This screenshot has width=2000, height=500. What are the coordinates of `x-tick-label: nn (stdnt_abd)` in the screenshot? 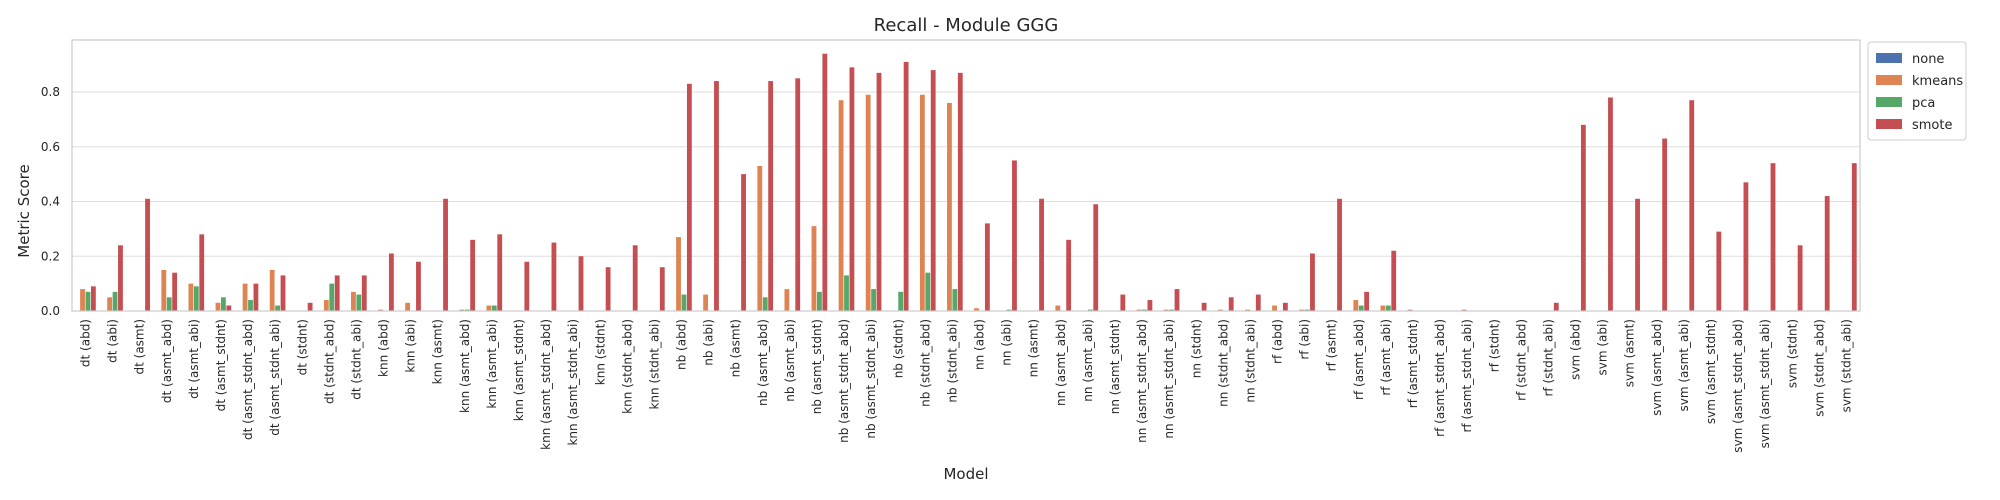 It's located at (1223, 363).